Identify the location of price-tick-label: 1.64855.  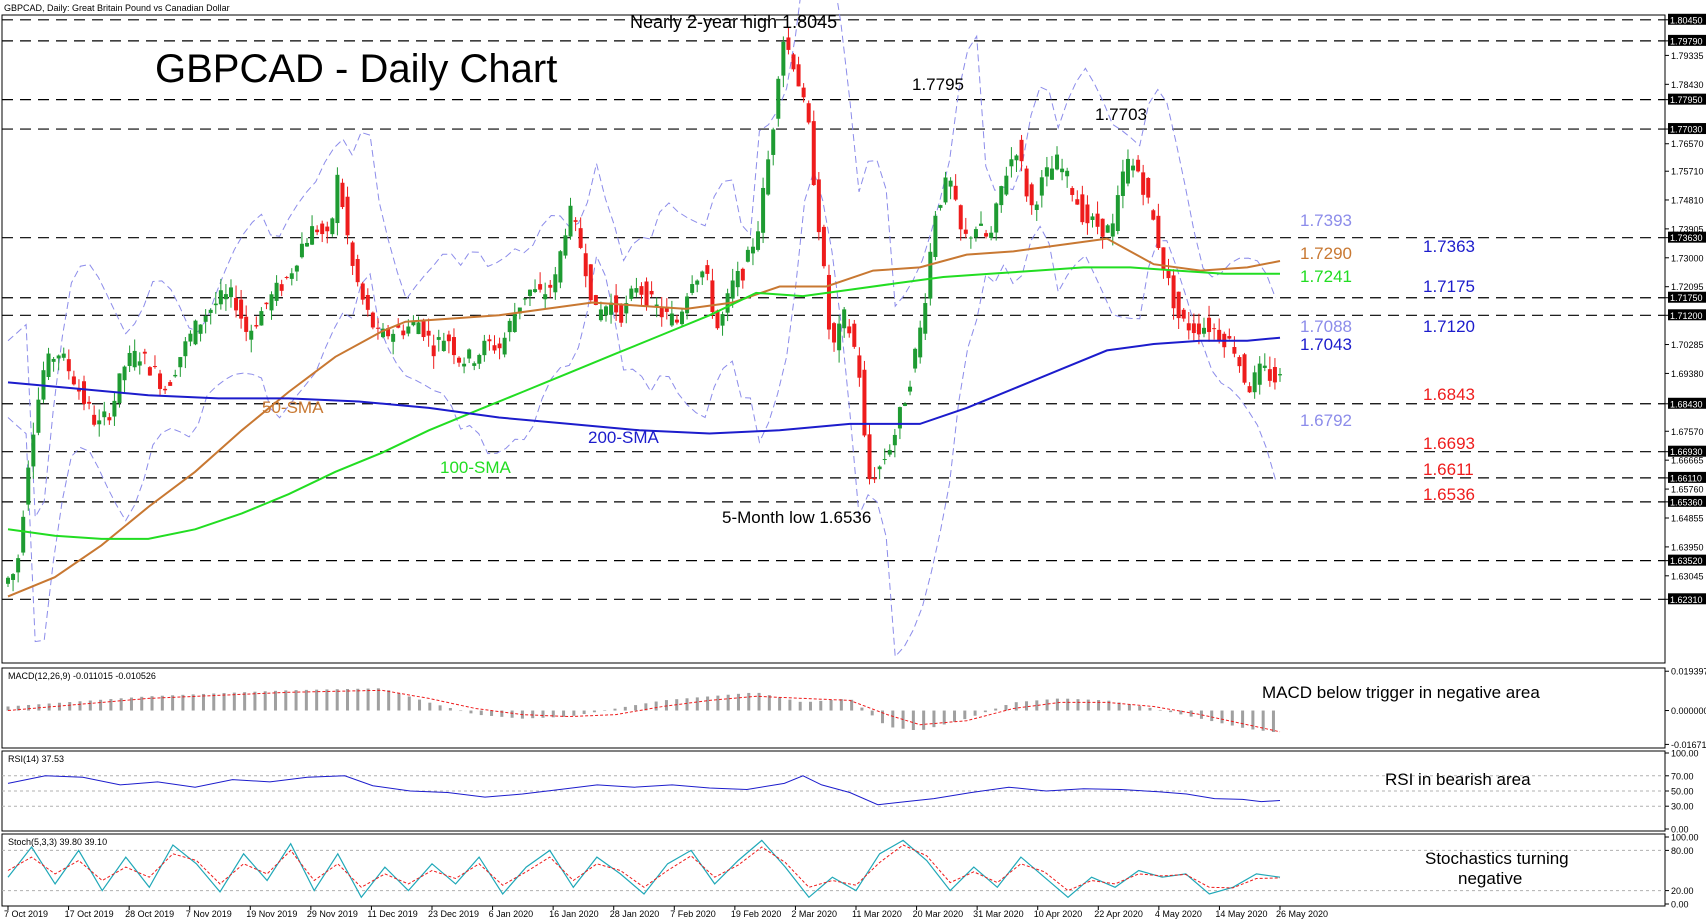
(1687, 518).